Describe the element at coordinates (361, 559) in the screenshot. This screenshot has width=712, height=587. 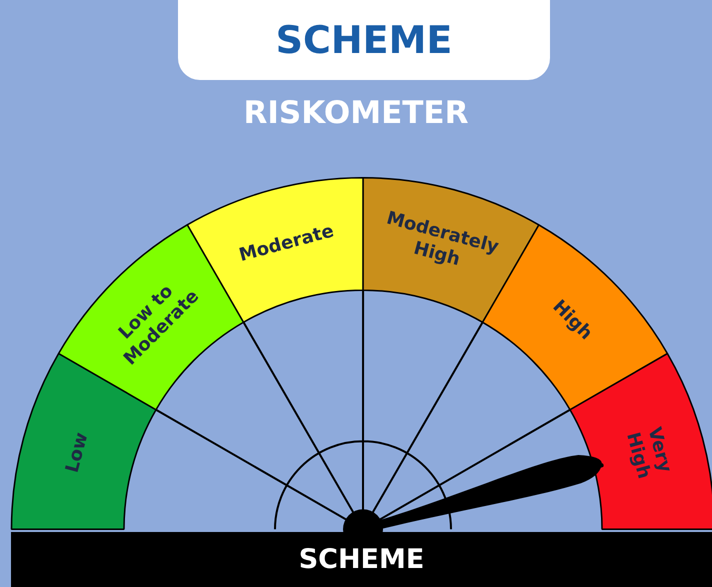
I see `text: SCHEME` at that location.